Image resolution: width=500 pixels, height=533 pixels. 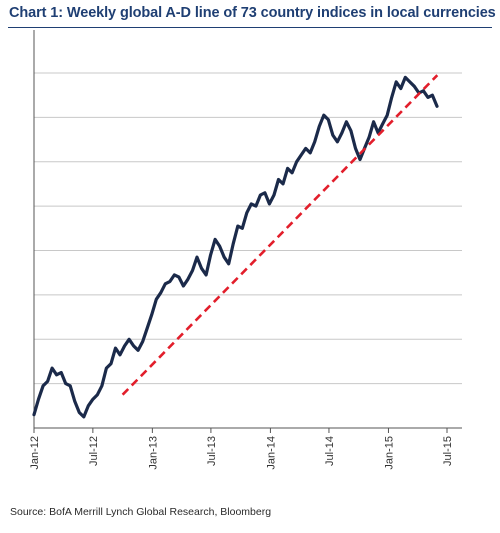 I want to click on x-tick-label: Jul-12, so click(x=94, y=451).